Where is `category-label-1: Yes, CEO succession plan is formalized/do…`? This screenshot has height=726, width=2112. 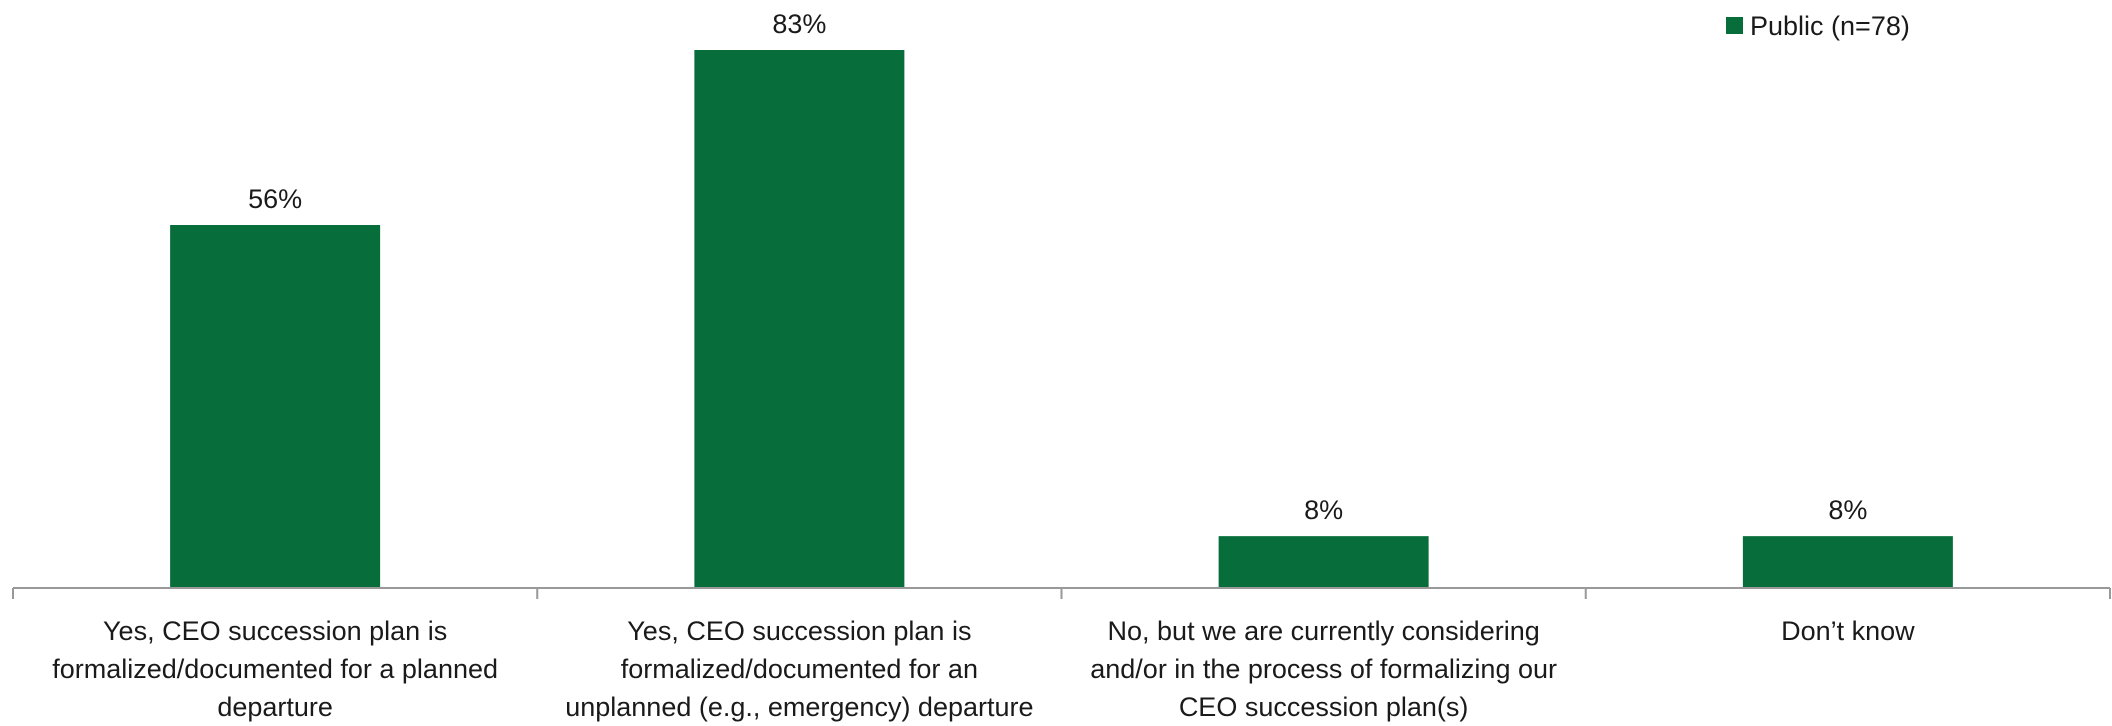 category-label-1: Yes, CEO succession plan is formalized/do… is located at coordinates (275, 669).